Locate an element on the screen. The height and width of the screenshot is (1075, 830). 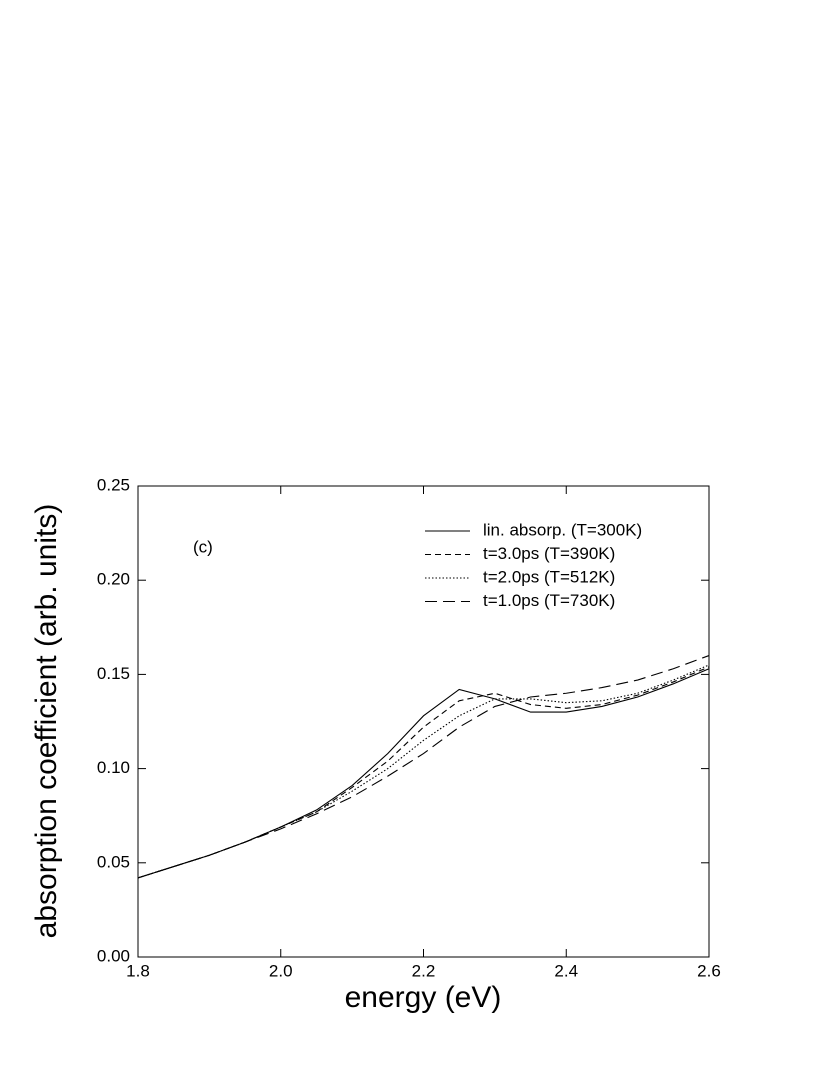
annotation: (c) is located at coordinates (203, 546).